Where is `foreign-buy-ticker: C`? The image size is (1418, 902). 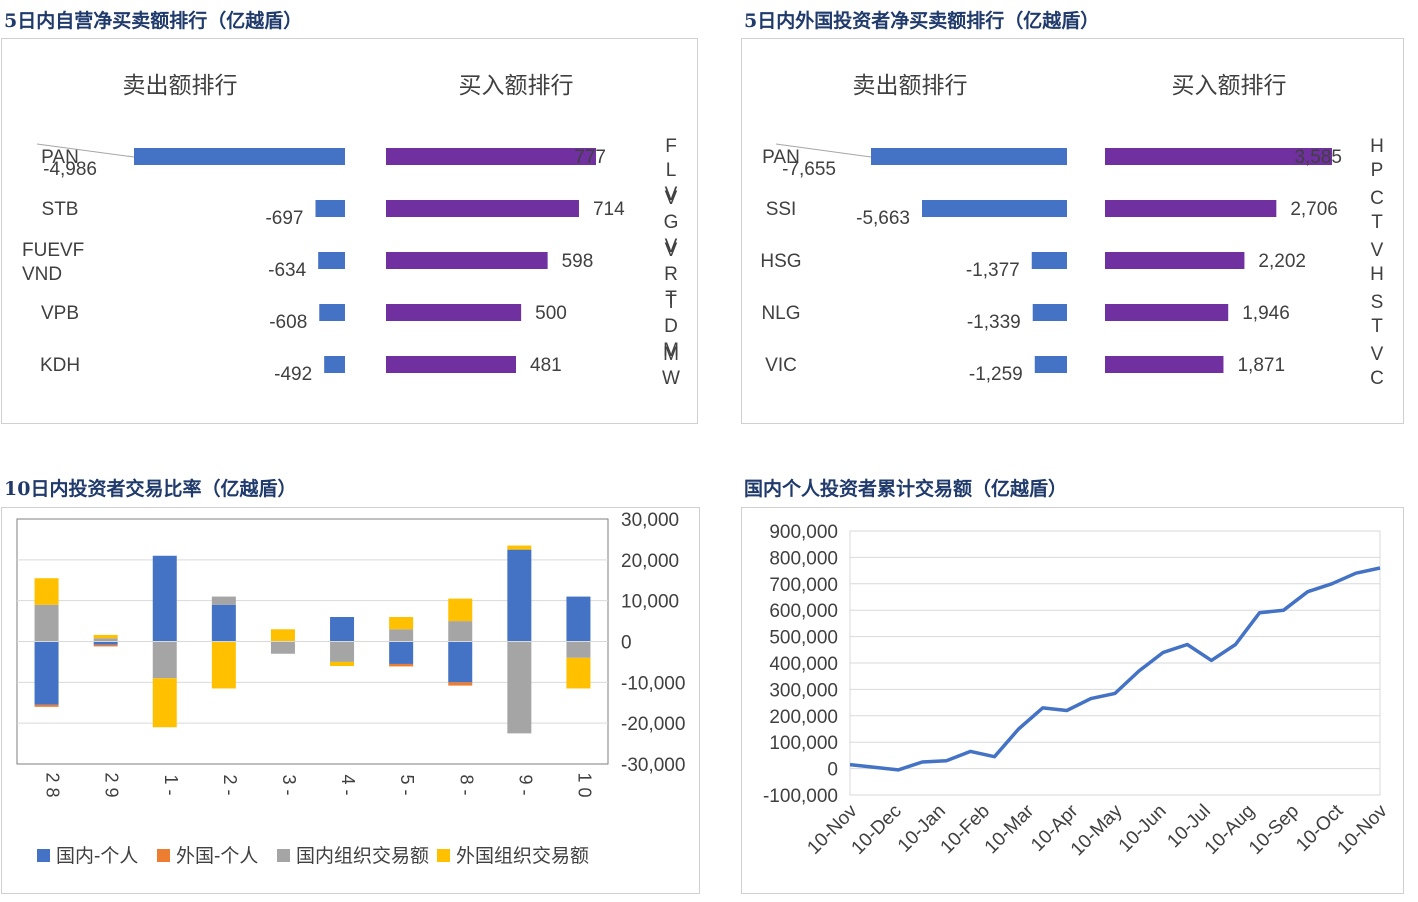 foreign-buy-ticker: C is located at coordinates (1377, 378).